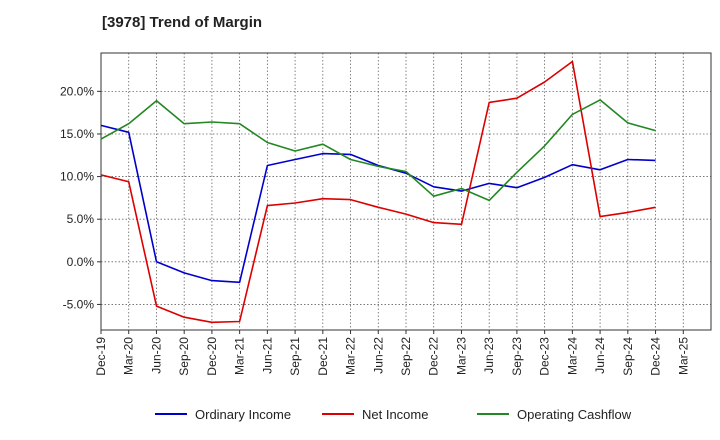 The width and height of the screenshot is (720, 440). What do you see at coordinates (517, 356) in the screenshot?
I see `x-tick-label: Sep-23` at bounding box center [517, 356].